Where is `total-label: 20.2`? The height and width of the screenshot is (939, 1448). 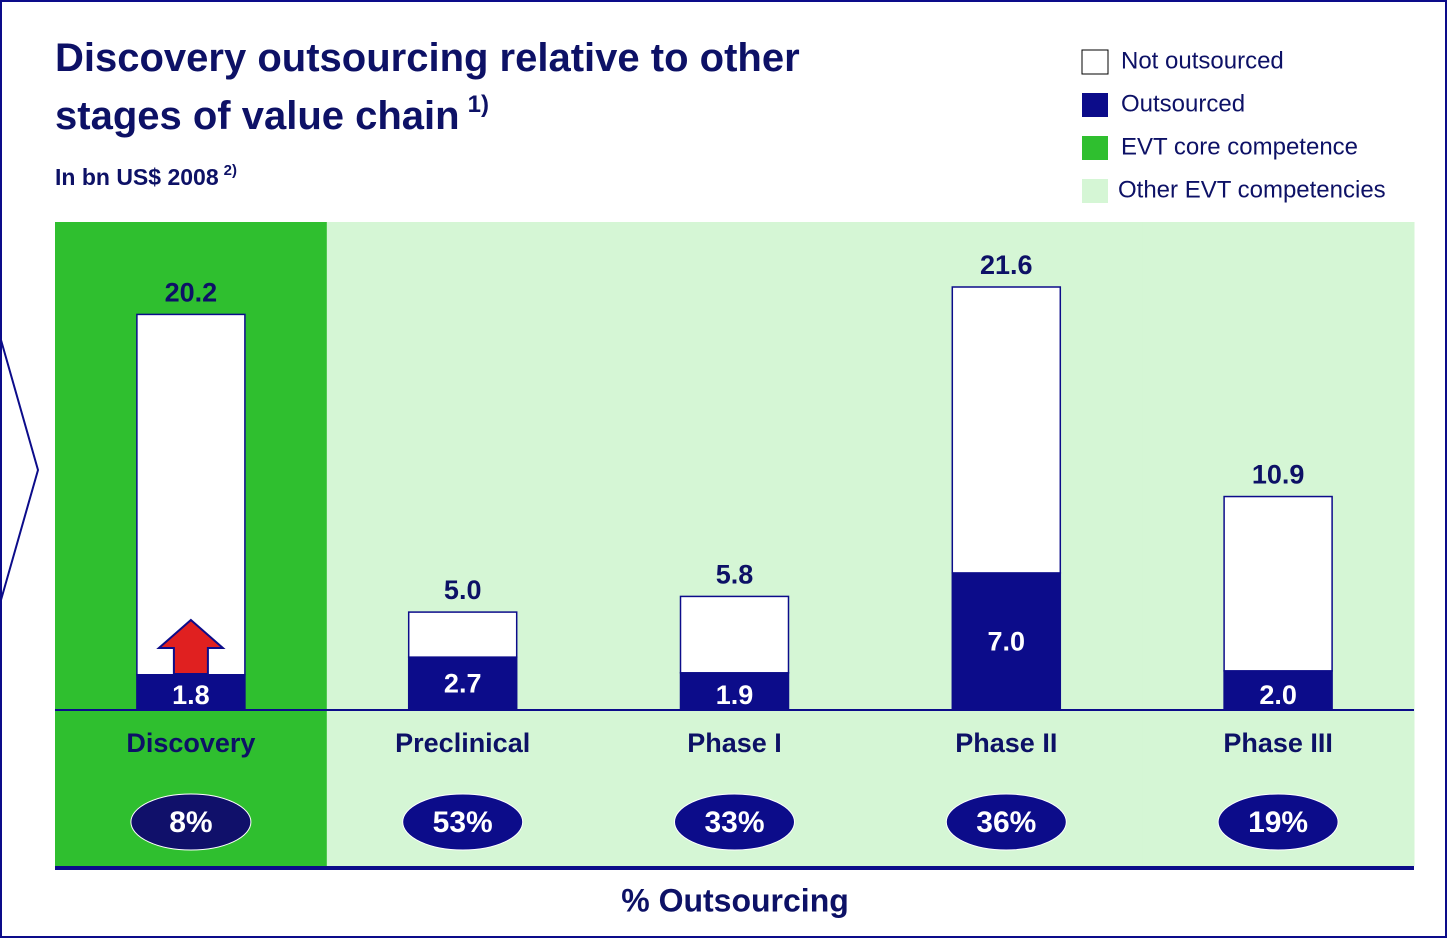
total-label: 20.2 is located at coordinates (191, 293).